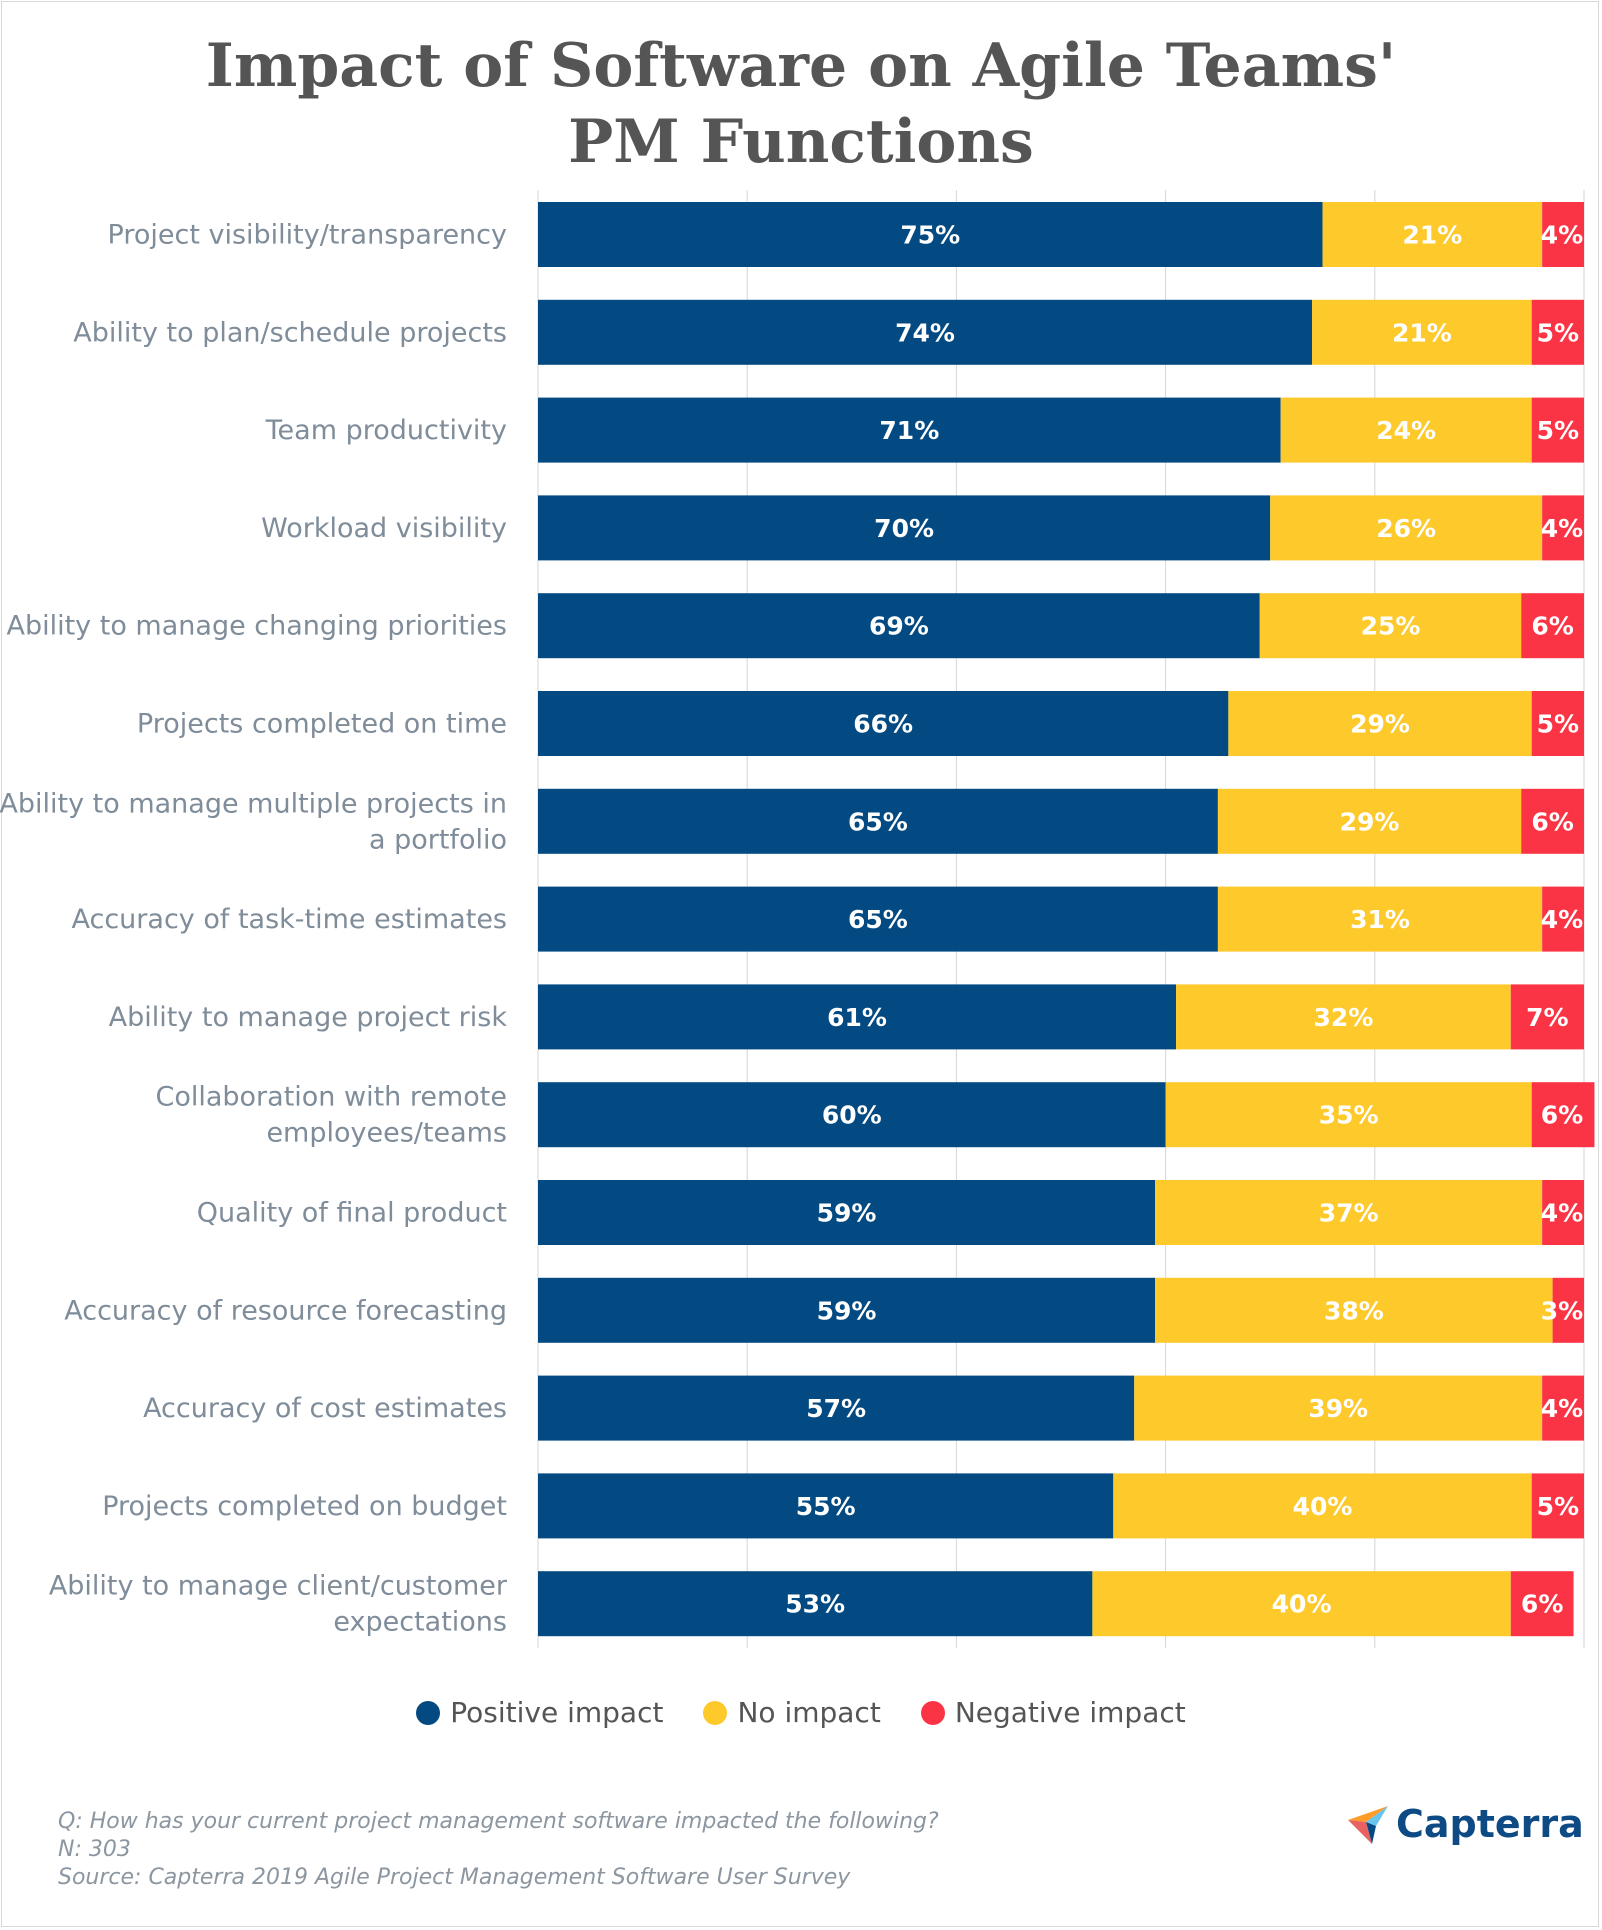 This screenshot has height=1930, width=1602. I want to click on value-label-none: 25%, so click(1391, 626).